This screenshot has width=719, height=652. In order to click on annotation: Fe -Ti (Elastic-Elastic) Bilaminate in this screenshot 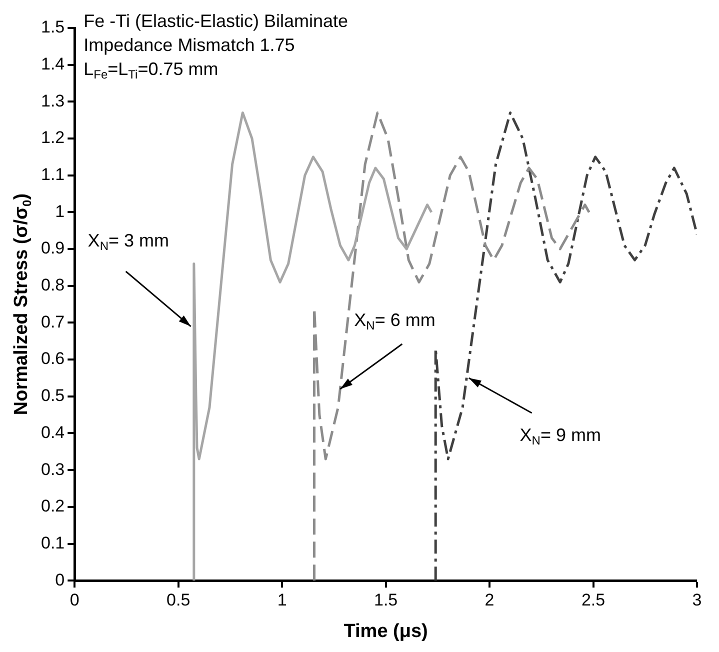, I will do `click(216, 20)`.